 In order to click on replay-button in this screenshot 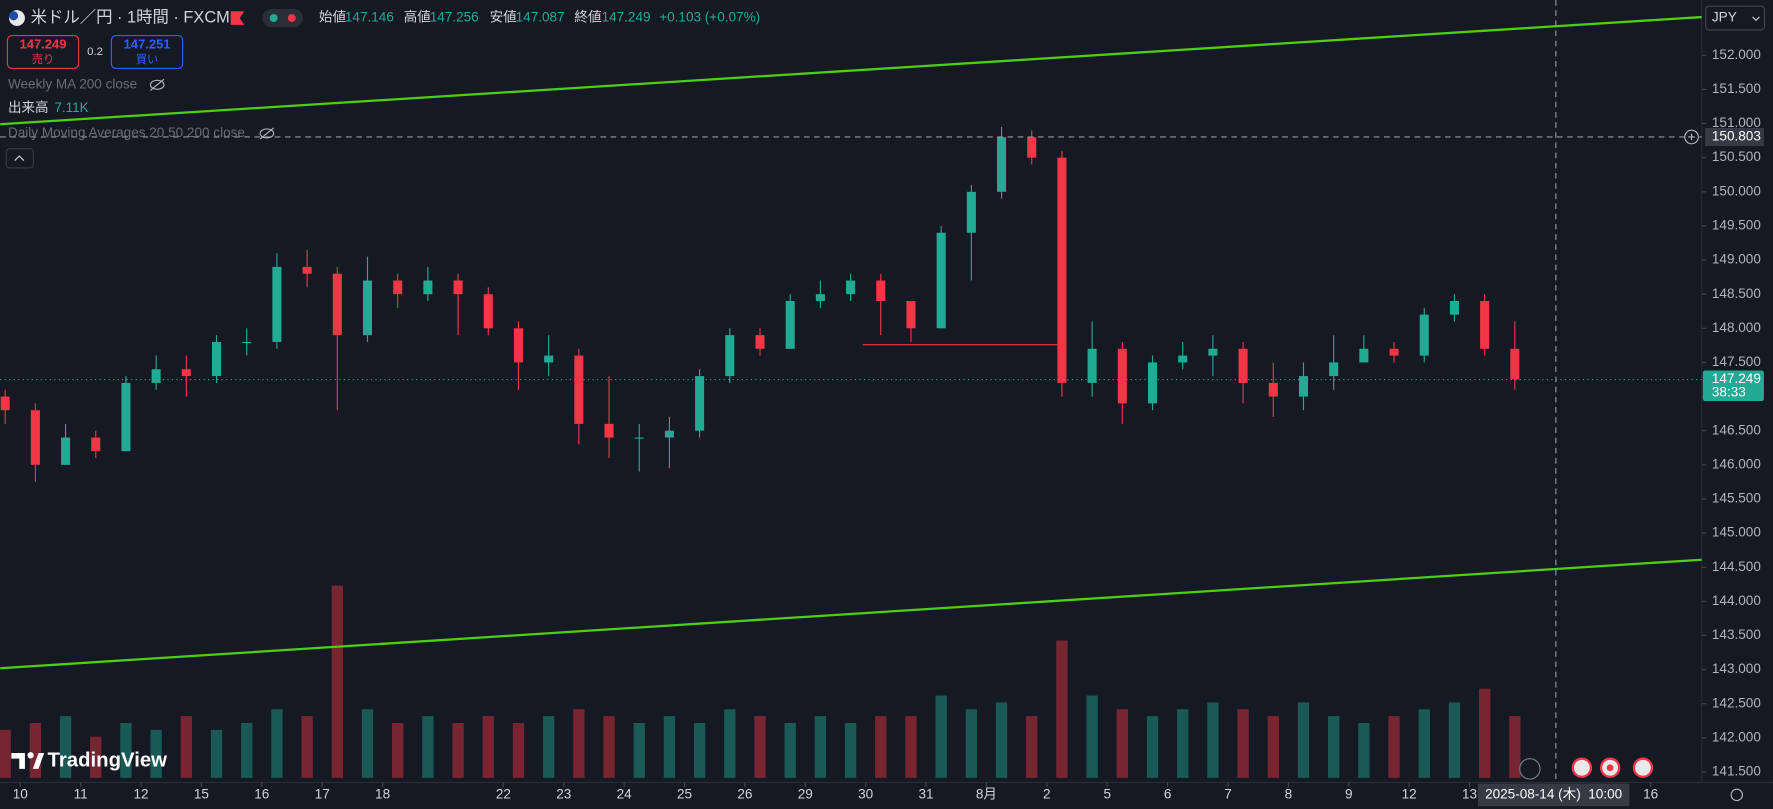, I will do `click(1530, 769)`.